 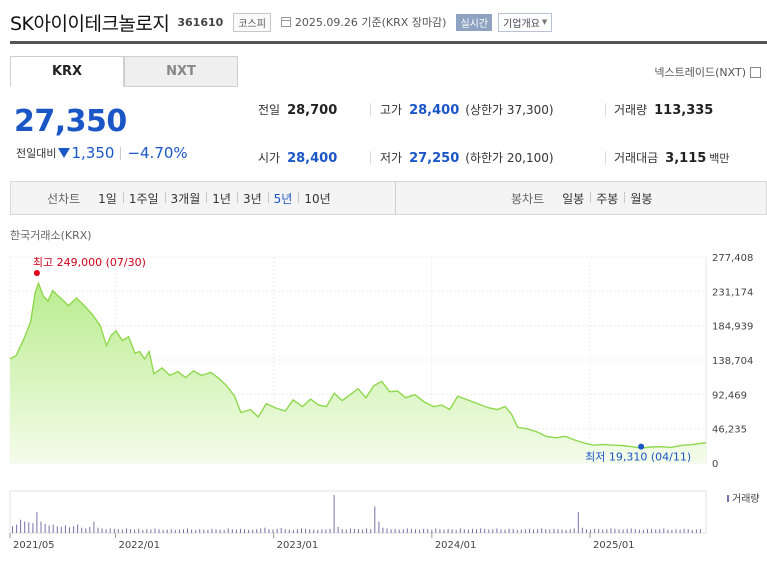 I want to click on range-3m: 3개월, so click(x=185, y=198).